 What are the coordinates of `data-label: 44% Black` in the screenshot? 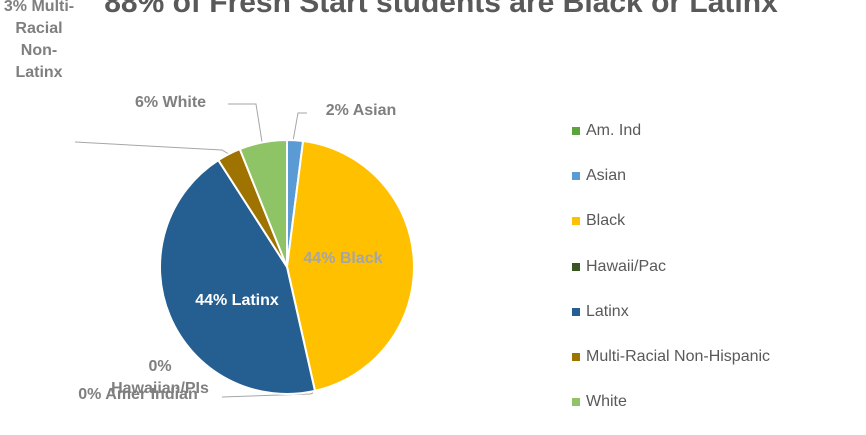 It's located at (343, 258).